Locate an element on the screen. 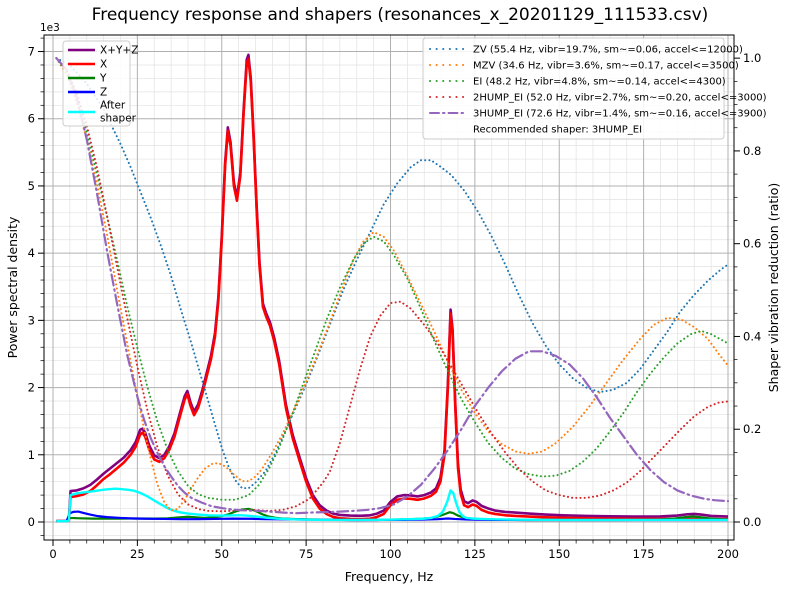  y-right-tick-label: 0.0 is located at coordinates (752, 522).